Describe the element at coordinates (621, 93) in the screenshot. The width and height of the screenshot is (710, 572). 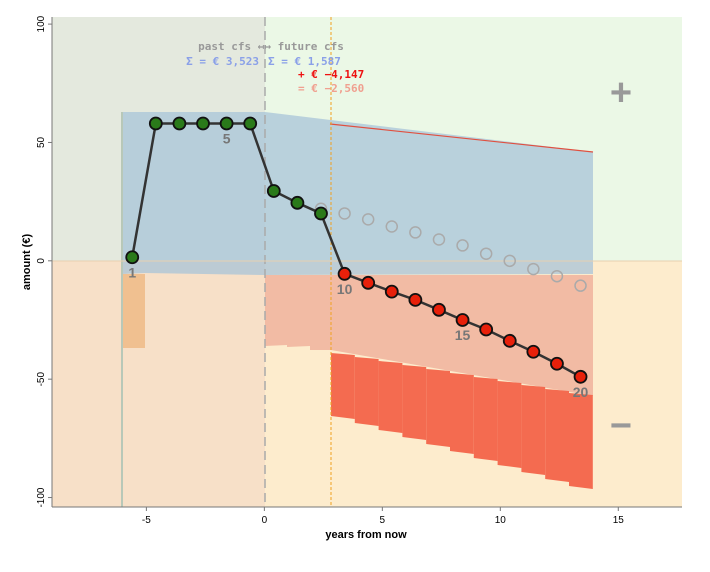
I see `plus-icon: +` at that location.